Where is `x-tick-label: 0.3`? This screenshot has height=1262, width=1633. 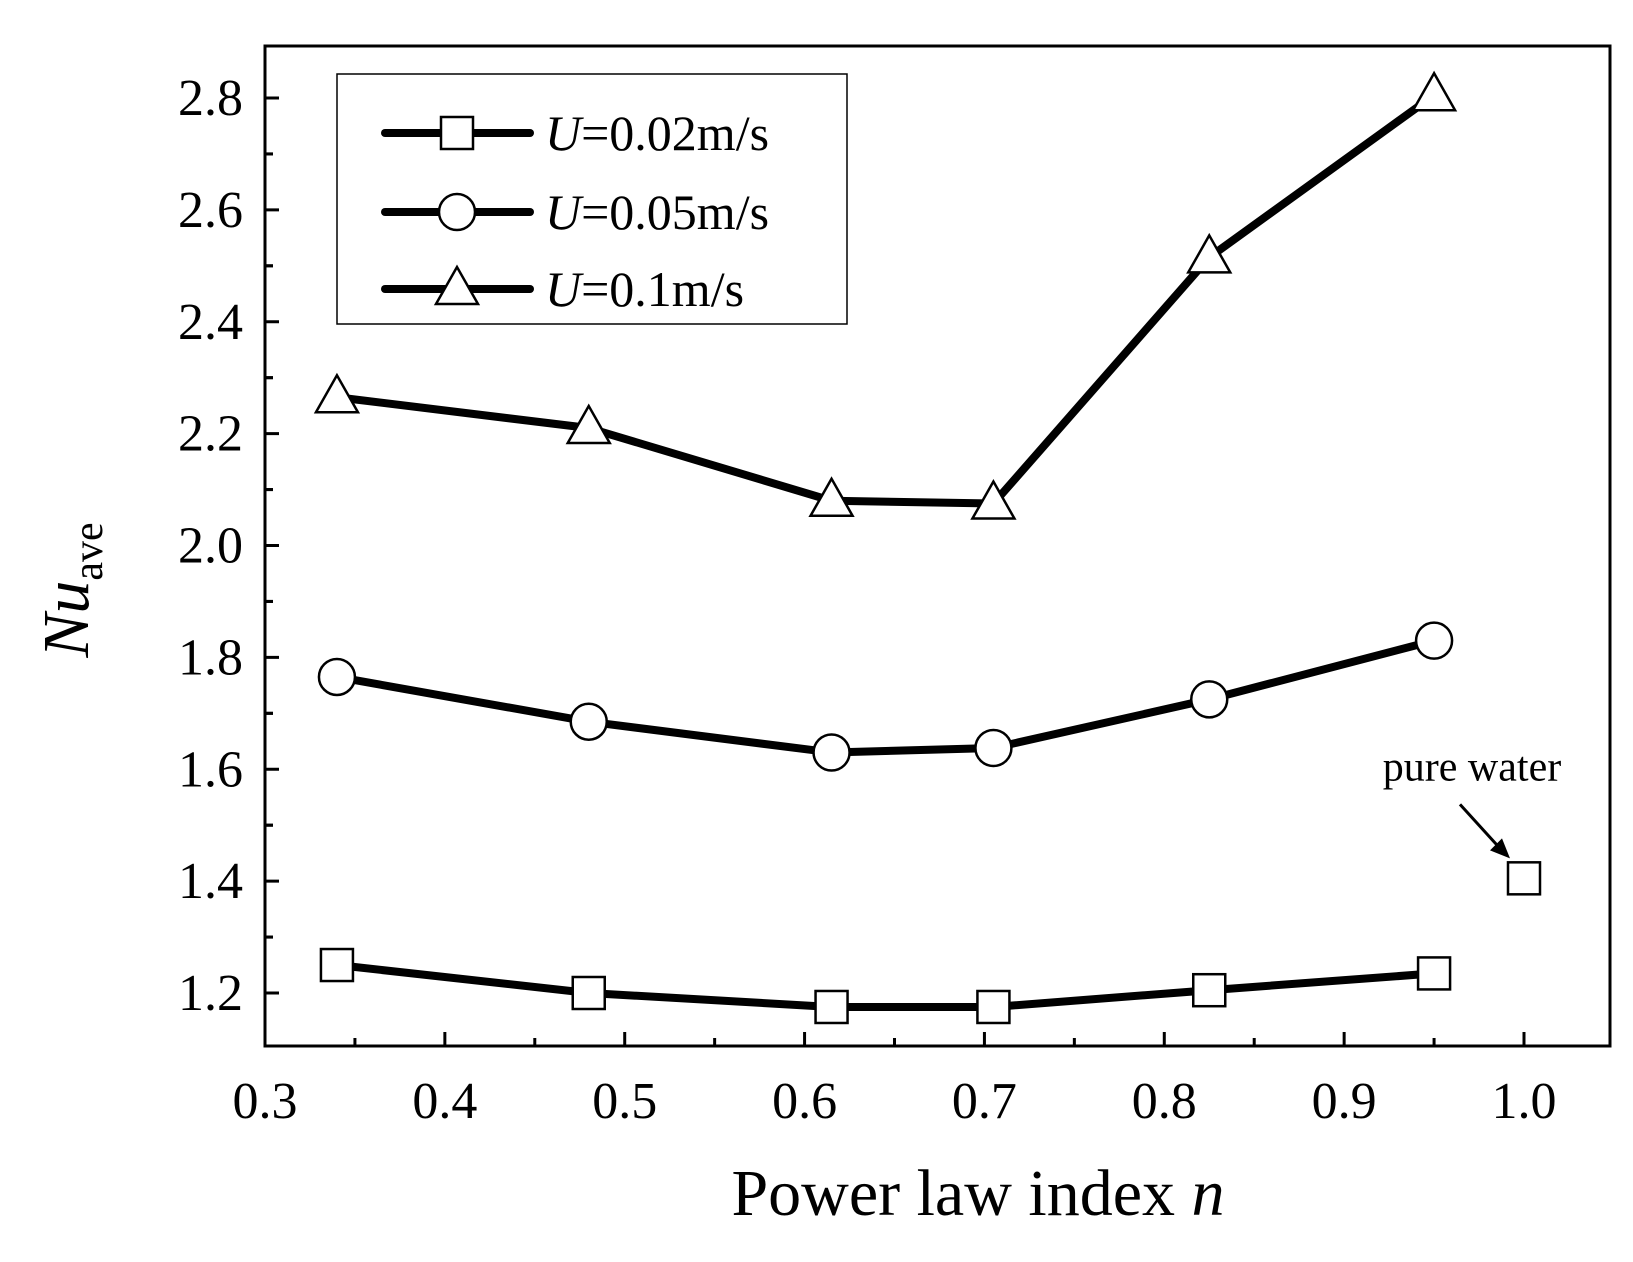
x-tick-label: 0.3 is located at coordinates (265, 1101).